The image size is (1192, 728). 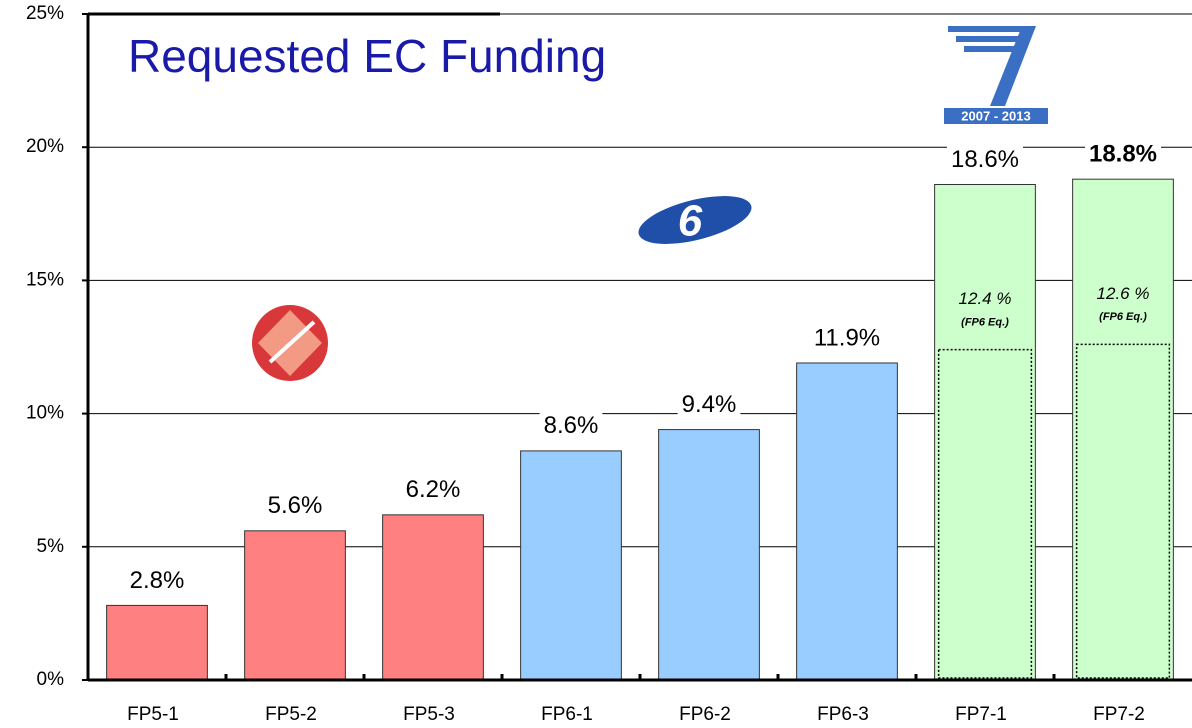 I want to click on fp7-logo: 2007 - 2013, so click(x=996, y=75).